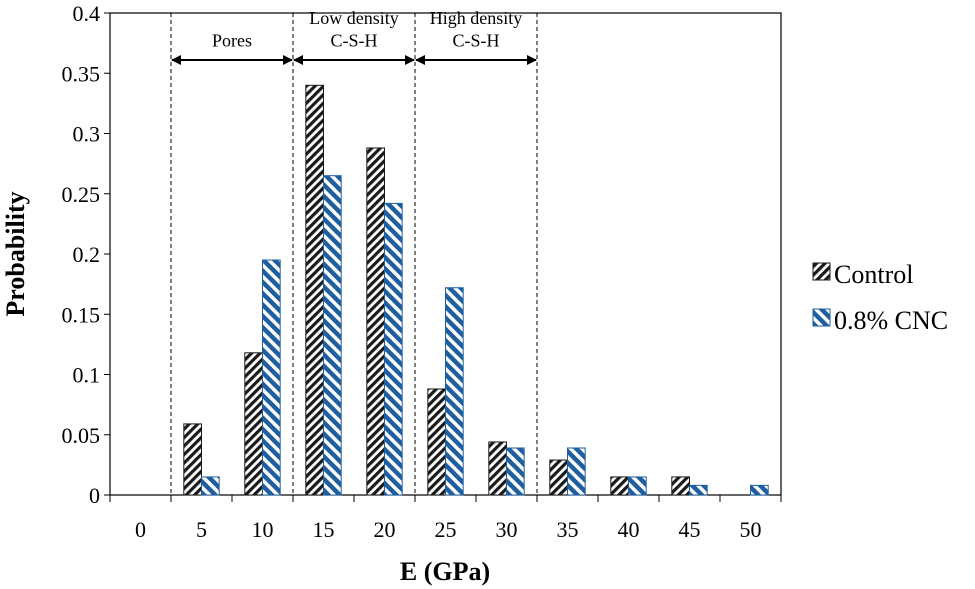  Describe the element at coordinates (87, 254) in the screenshot. I see `y-tick-label: 0.2` at that location.